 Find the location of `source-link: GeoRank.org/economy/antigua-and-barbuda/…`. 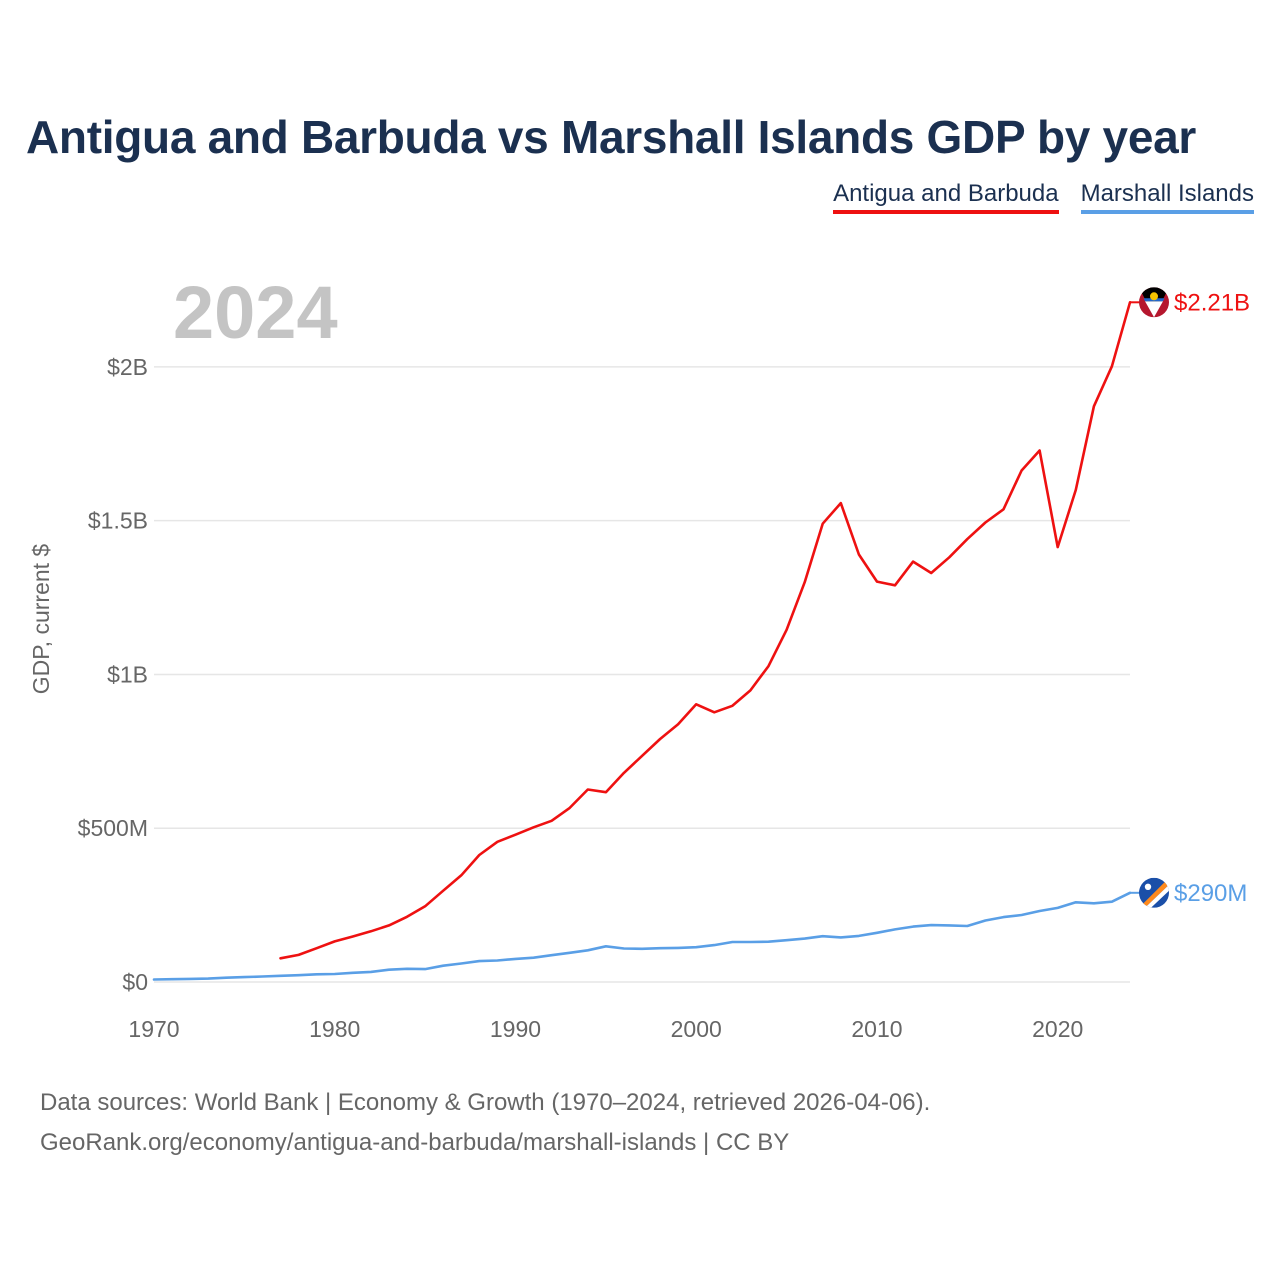

source-link: GeoRank.org/economy/antigua-and-barbuda/… is located at coordinates (415, 1142).